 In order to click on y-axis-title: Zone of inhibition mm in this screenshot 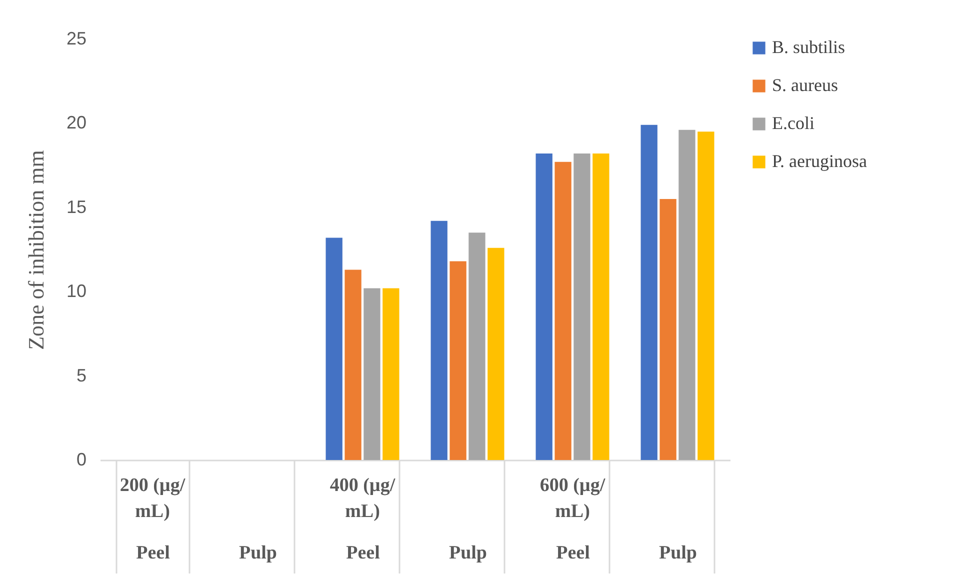, I will do `click(35, 250)`.